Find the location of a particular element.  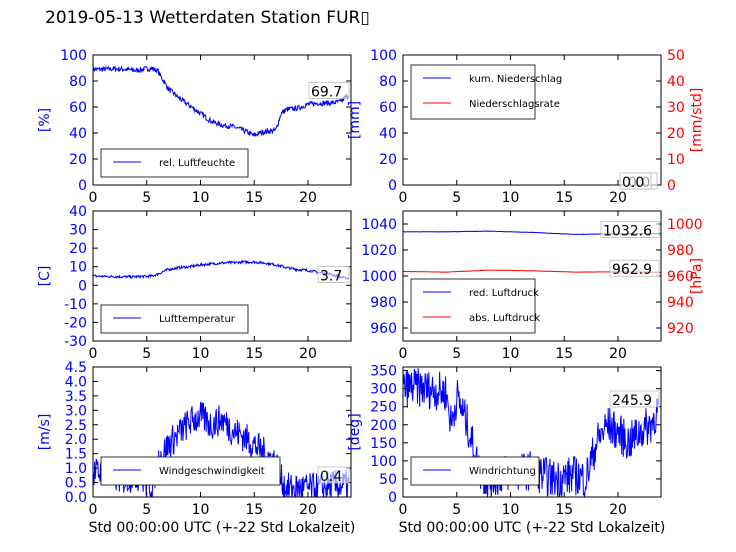

last-value-label: 1032.6 is located at coordinates (627, 232).